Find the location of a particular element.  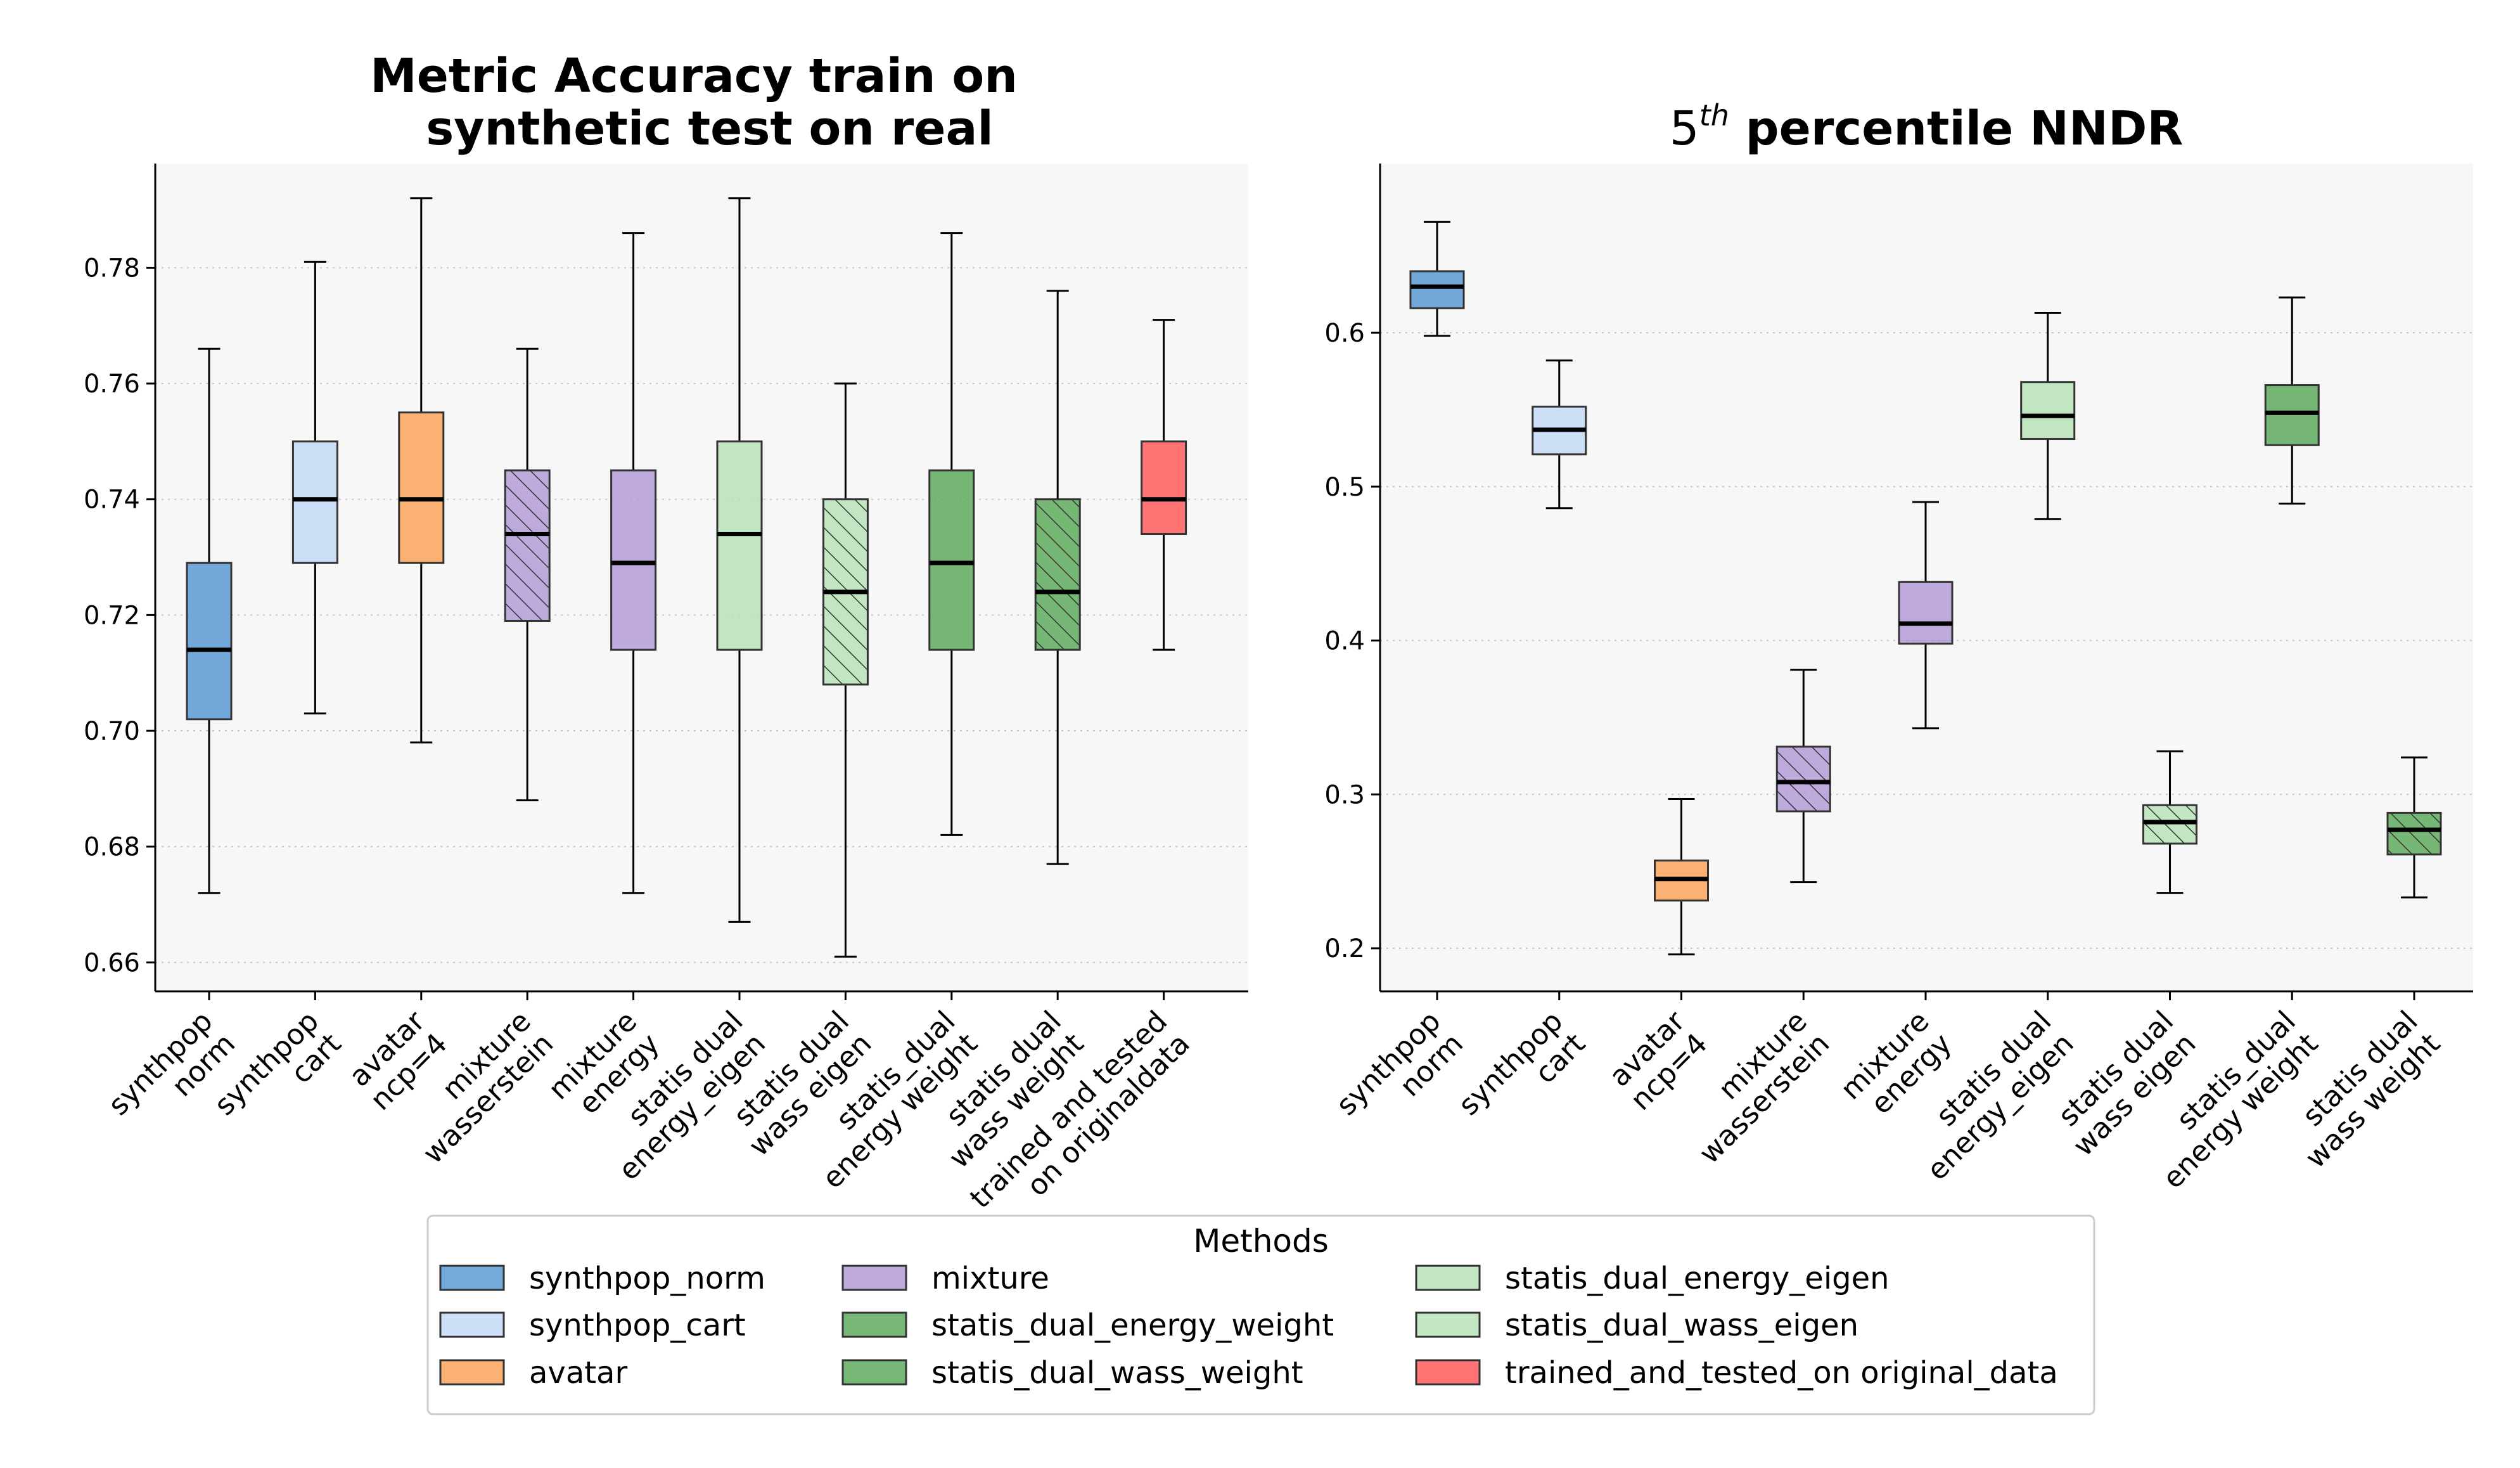

legend-entry: statis_dual_energy_weight is located at coordinates (1087, 1325).